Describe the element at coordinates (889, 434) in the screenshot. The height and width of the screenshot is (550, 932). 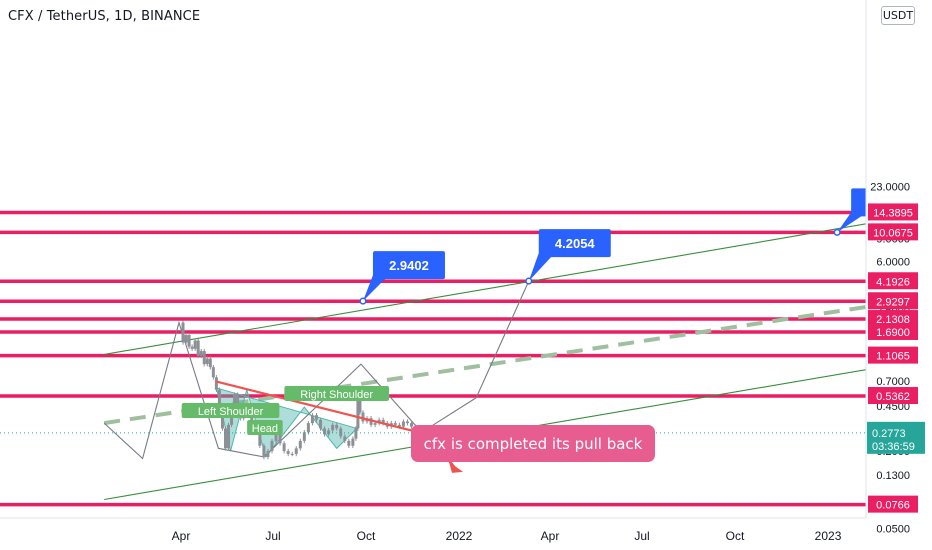
I see `current-price-label: 0.2773` at that location.